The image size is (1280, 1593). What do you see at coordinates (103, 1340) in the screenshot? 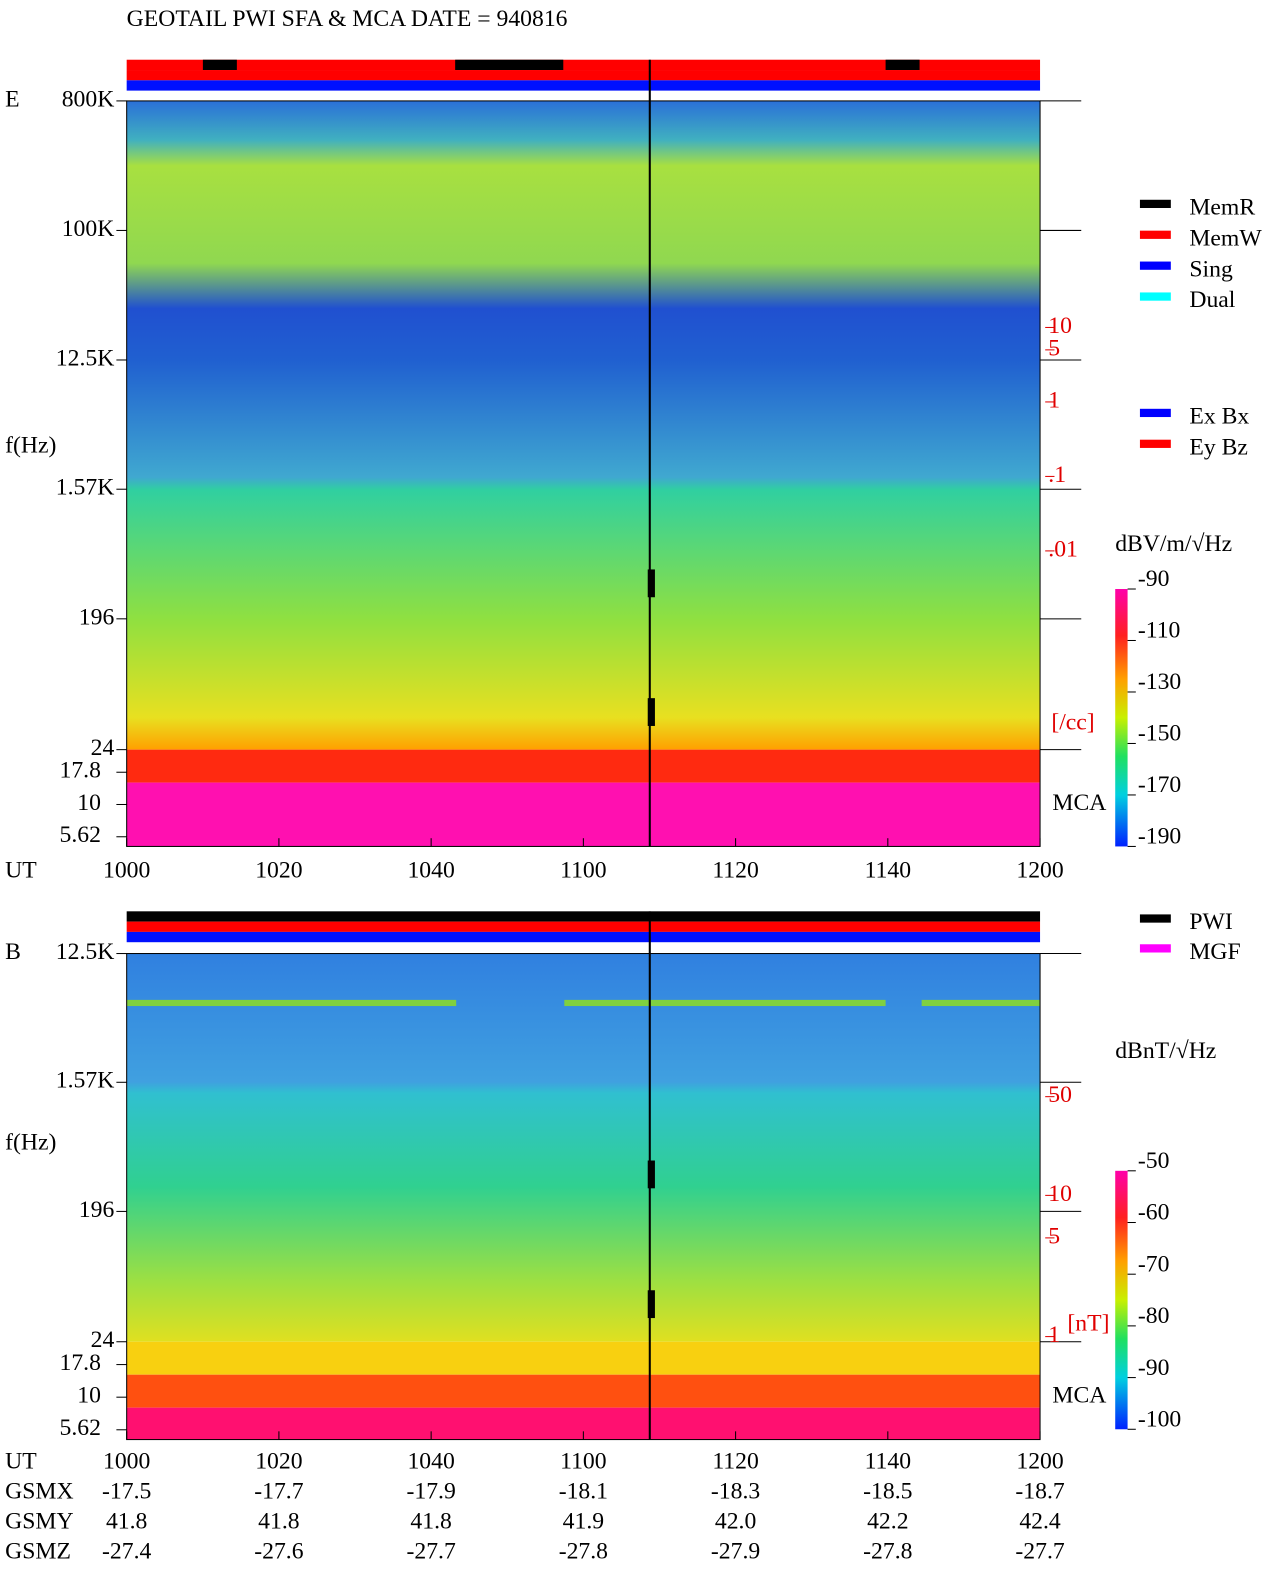
I see `y-tick-label: 24` at bounding box center [103, 1340].